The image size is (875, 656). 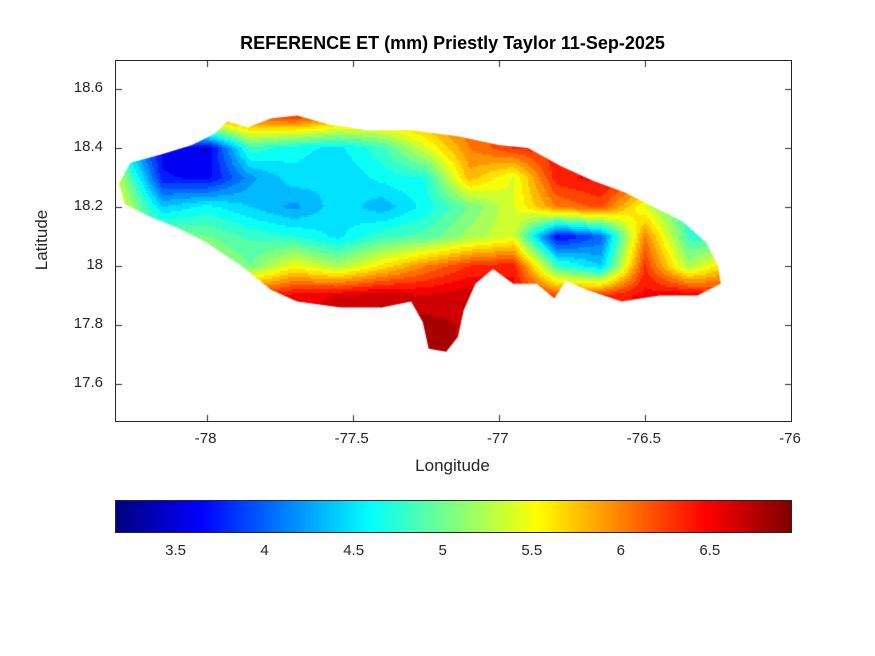 I want to click on x-tick-label: -76, so click(x=790, y=438).